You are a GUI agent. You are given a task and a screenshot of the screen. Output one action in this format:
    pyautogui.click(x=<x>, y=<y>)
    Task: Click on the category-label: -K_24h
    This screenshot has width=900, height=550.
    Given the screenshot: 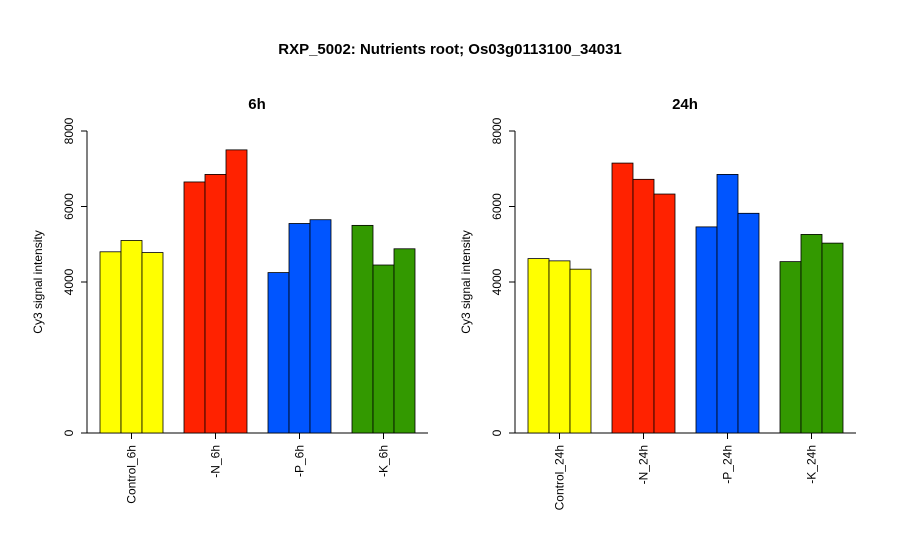 What is the action you would take?
    pyautogui.click(x=812, y=464)
    